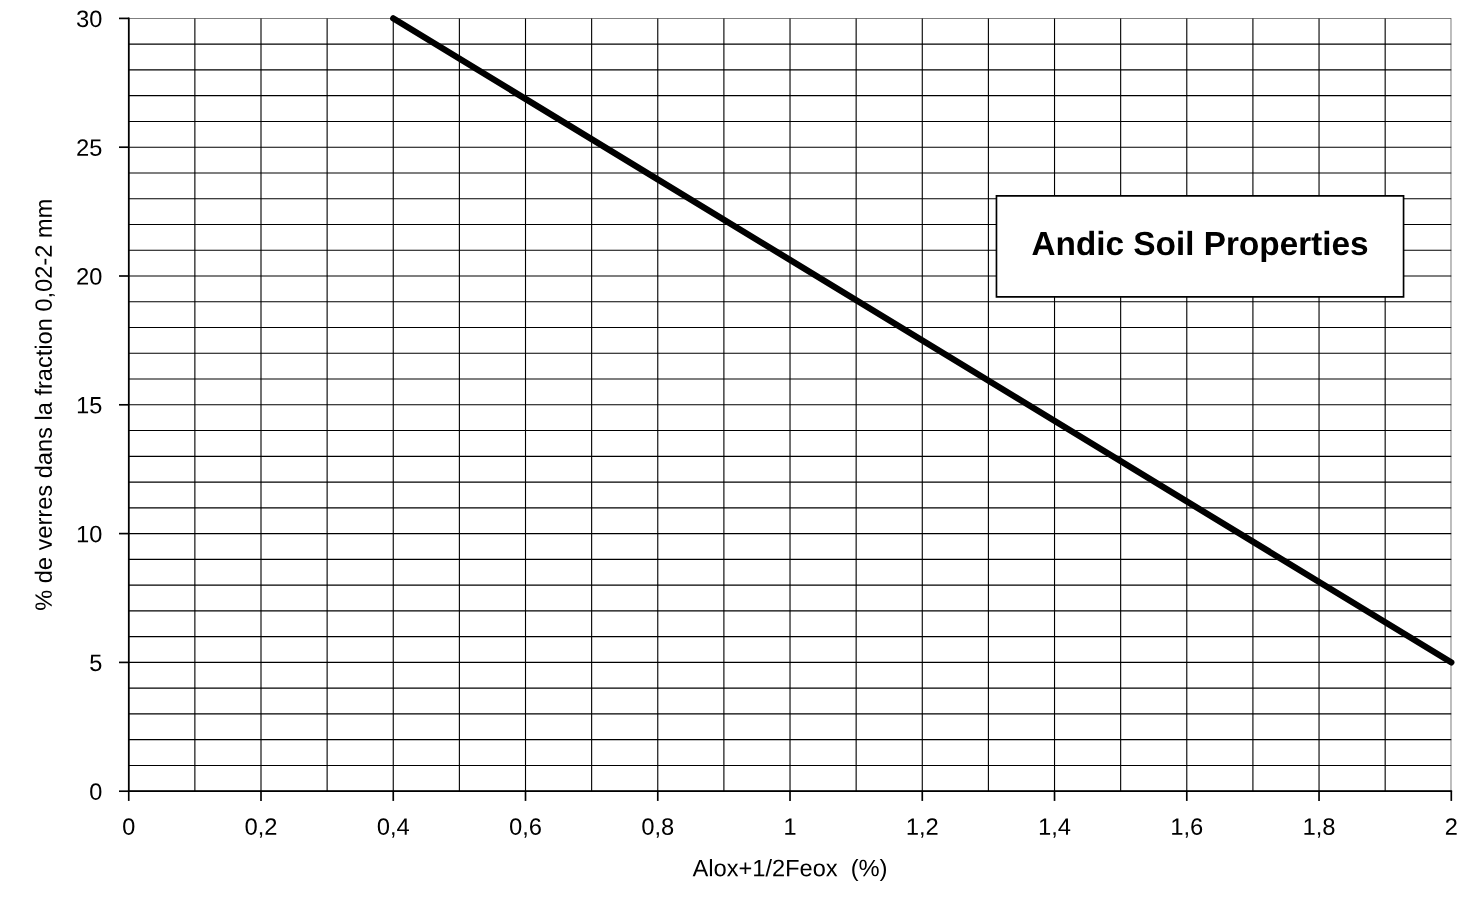 The width and height of the screenshot is (1463, 920). What do you see at coordinates (658, 828) in the screenshot?
I see `x-tick-label: 0,8` at bounding box center [658, 828].